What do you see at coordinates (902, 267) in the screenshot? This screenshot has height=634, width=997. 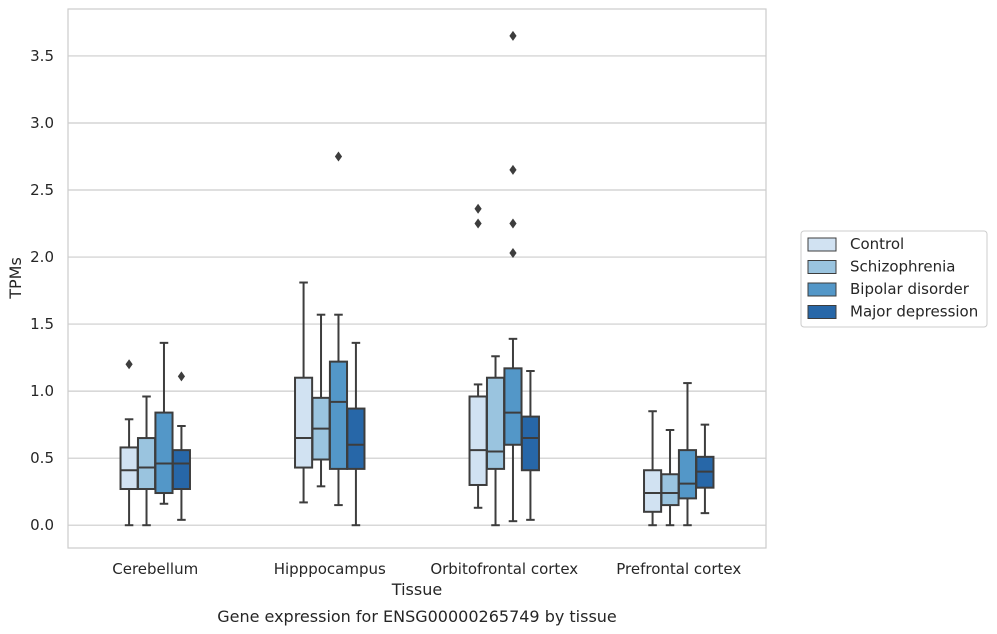 I see `legend-label: Schizophrenia` at bounding box center [902, 267].